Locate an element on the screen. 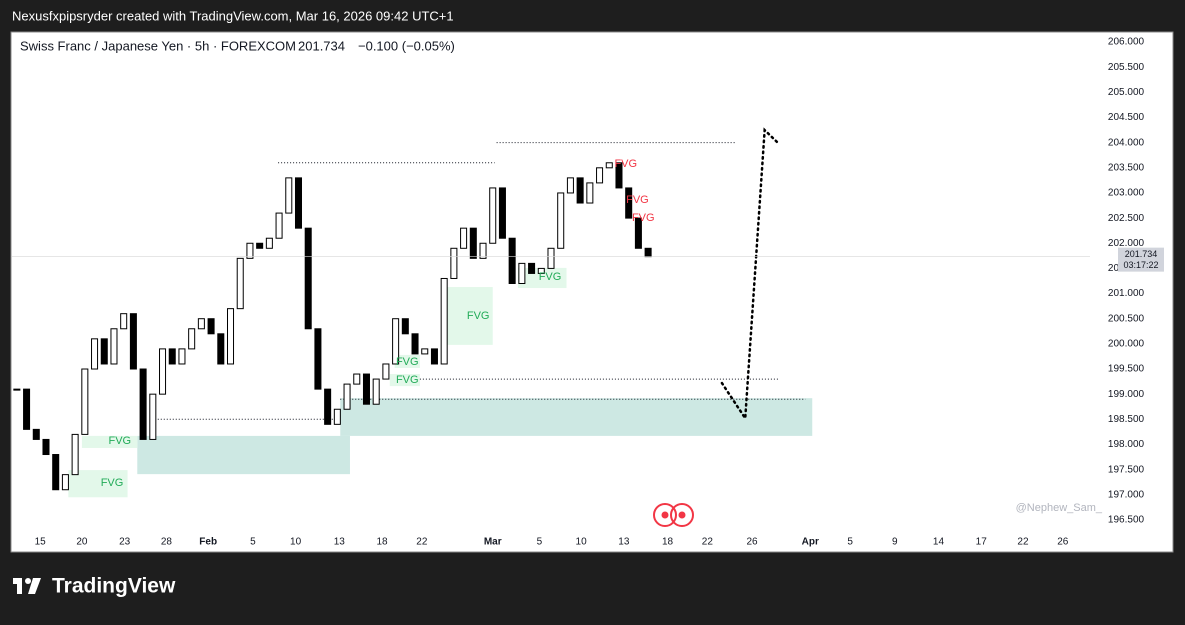  y-tick-label: 203.500 is located at coordinates (1126, 167).